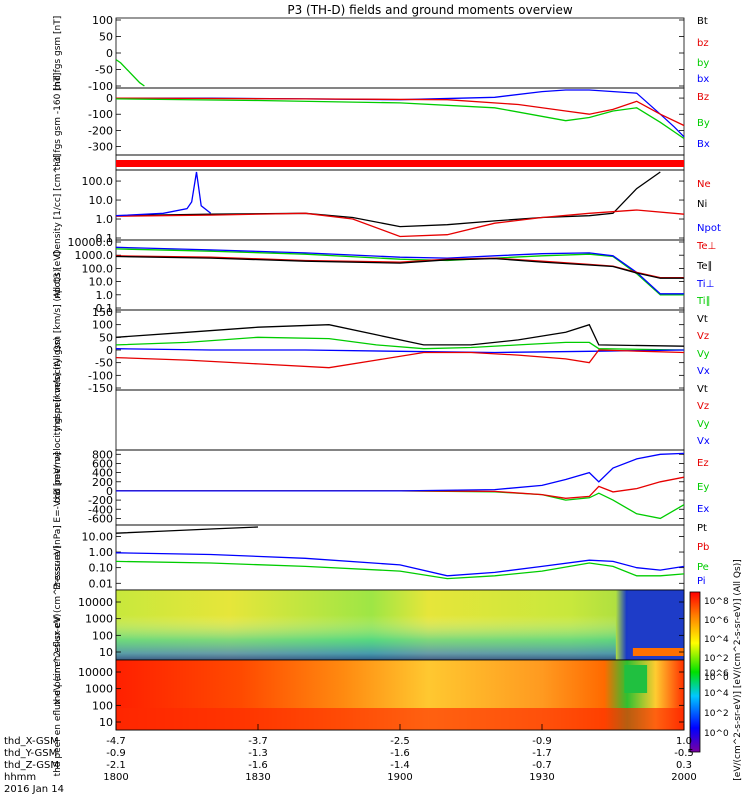 The image size is (750, 804). I want to click on x-tick-label: -0.7, so click(542, 765).